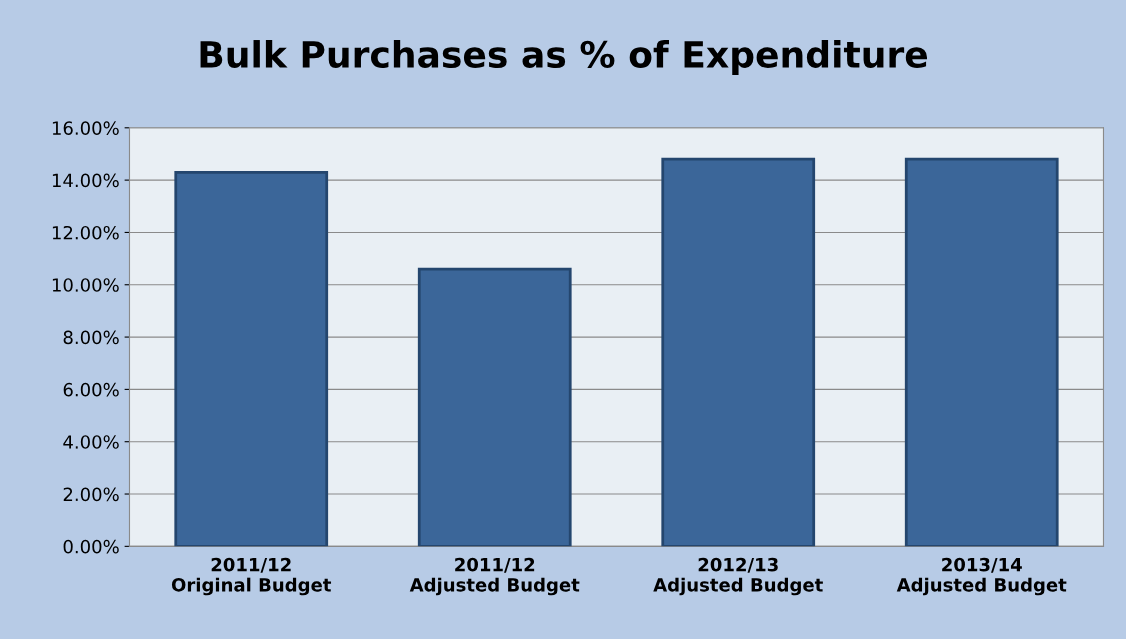  What do you see at coordinates (738, 576) in the screenshot?
I see `x-tick-label: 2012/13 Adjusted Budget` at bounding box center [738, 576].